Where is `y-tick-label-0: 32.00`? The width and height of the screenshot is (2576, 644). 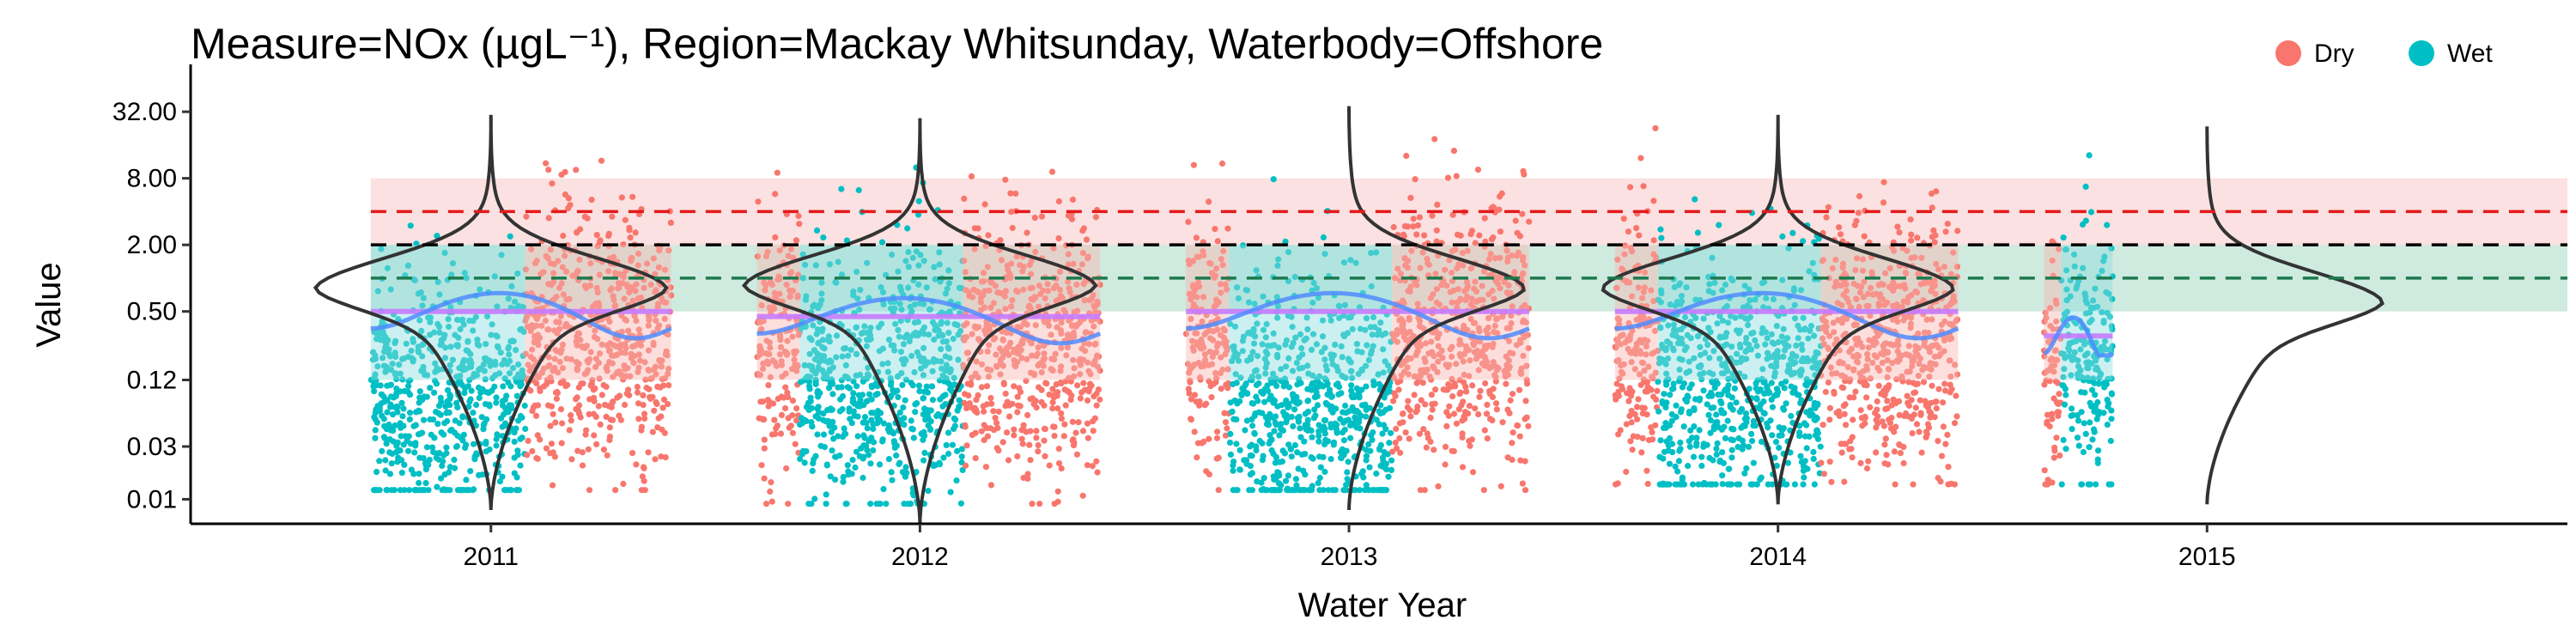 y-tick-label-0: 32.00 is located at coordinates (144, 112).